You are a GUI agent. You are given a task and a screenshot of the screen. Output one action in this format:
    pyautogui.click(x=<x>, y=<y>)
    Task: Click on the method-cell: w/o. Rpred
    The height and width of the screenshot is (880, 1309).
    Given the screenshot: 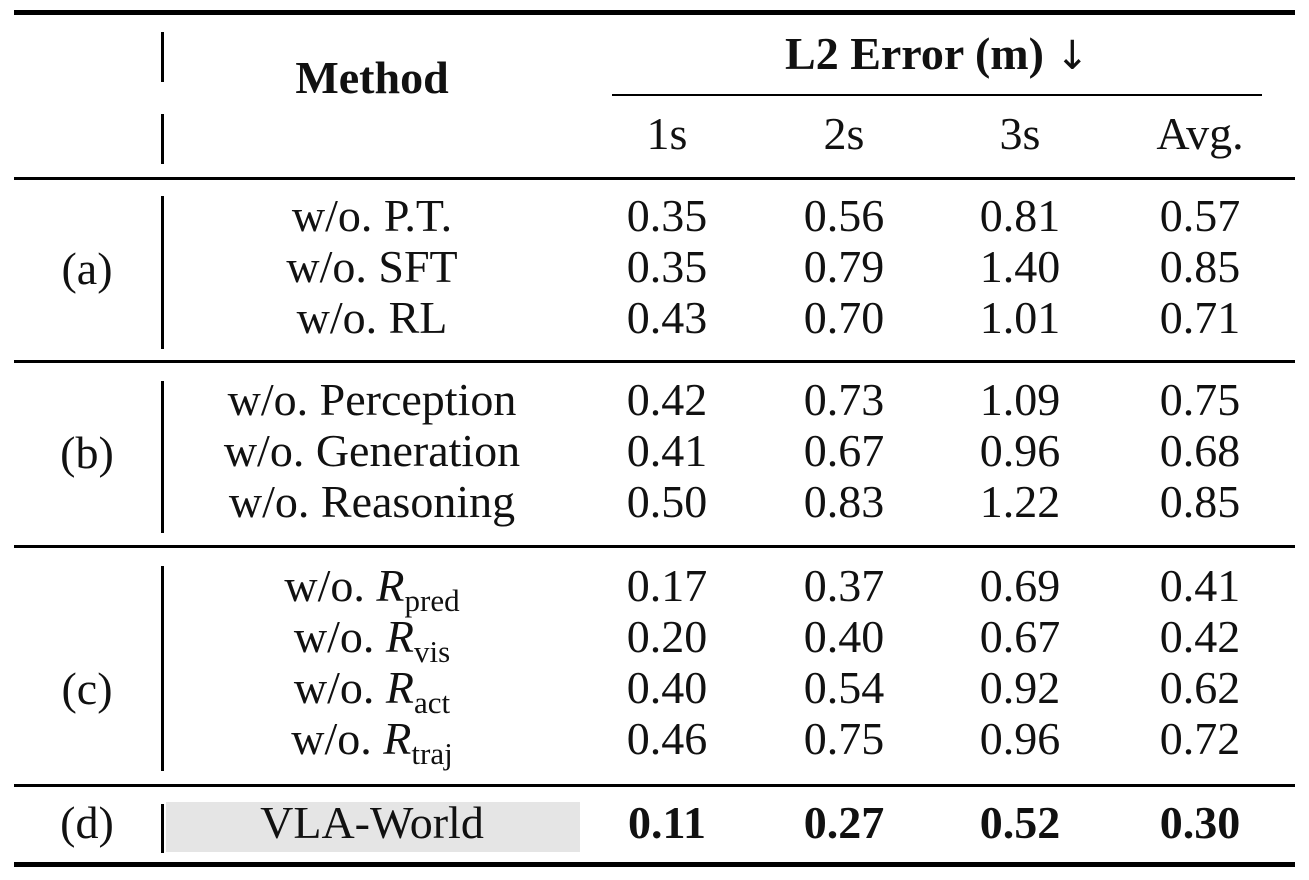 What is the action you would take?
    pyautogui.click(x=372, y=589)
    